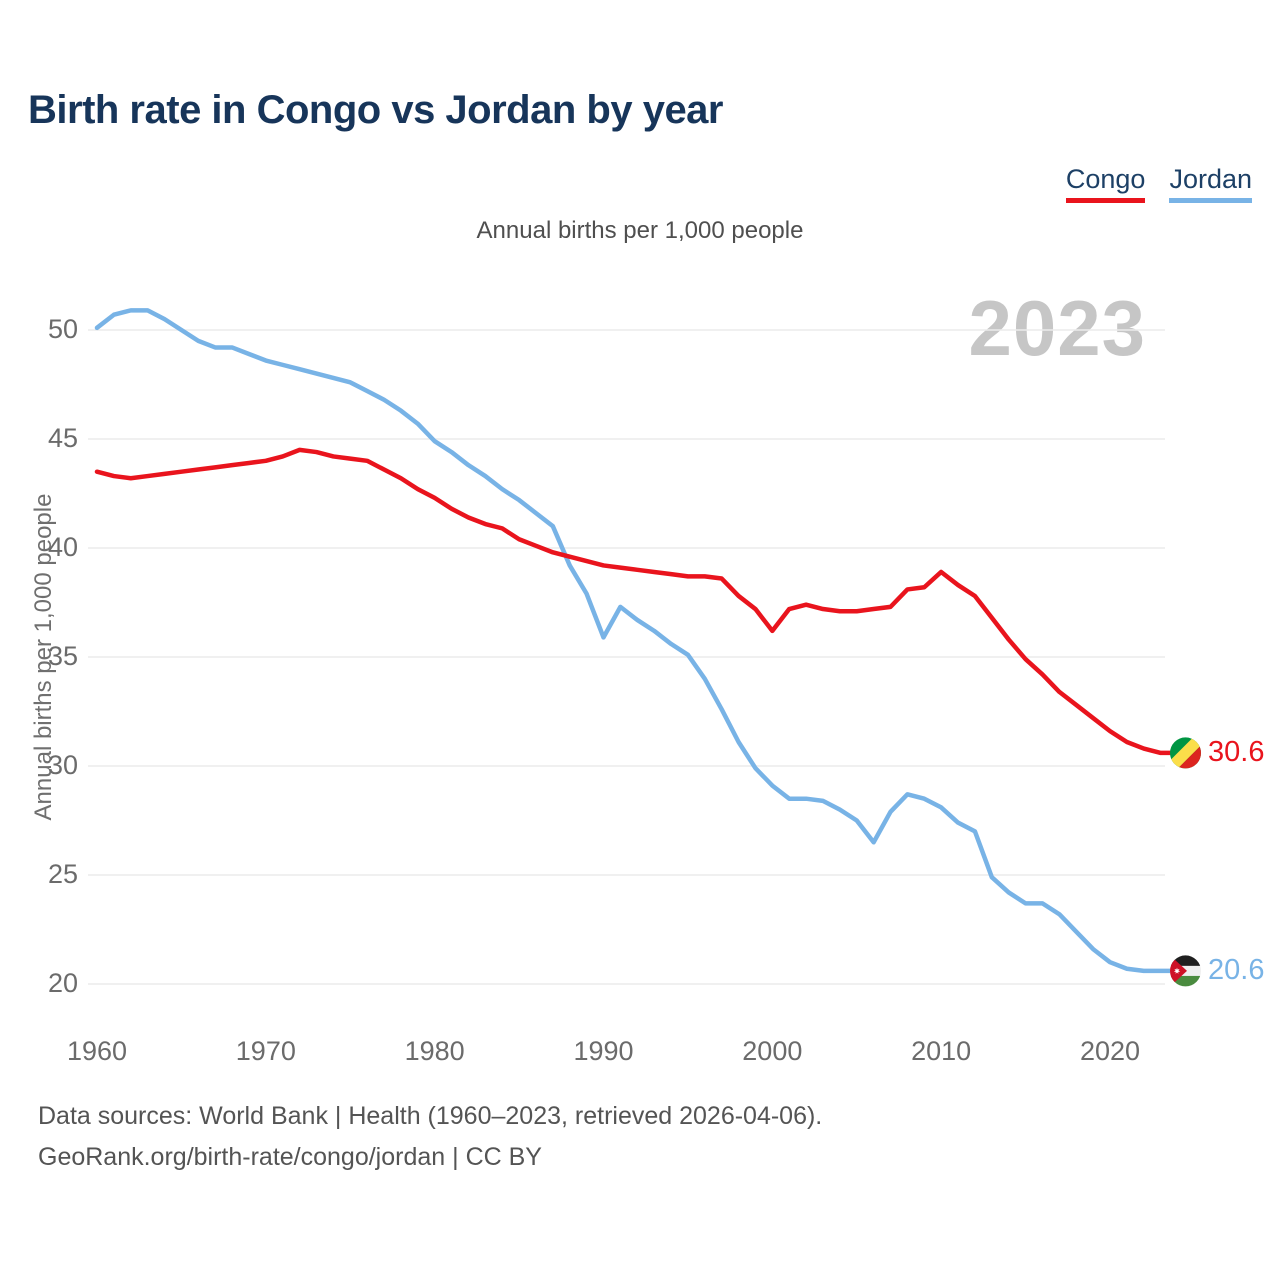 This screenshot has height=1280, width=1280. What do you see at coordinates (1210, 183) in the screenshot?
I see `legend-item-jordan: Jordan` at bounding box center [1210, 183].